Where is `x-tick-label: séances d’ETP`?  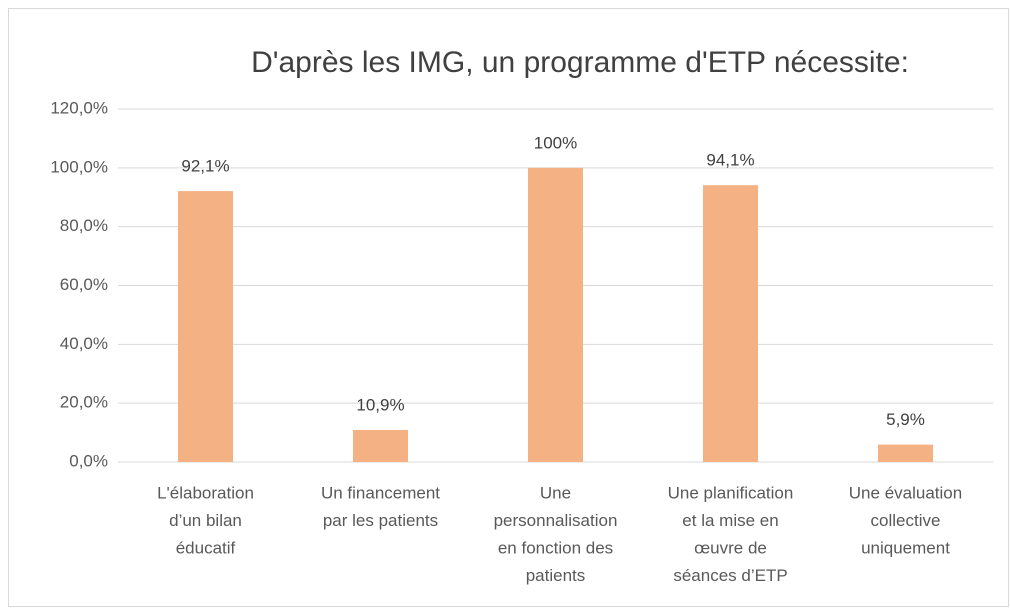 x-tick-label: séances d’ETP is located at coordinates (730, 575).